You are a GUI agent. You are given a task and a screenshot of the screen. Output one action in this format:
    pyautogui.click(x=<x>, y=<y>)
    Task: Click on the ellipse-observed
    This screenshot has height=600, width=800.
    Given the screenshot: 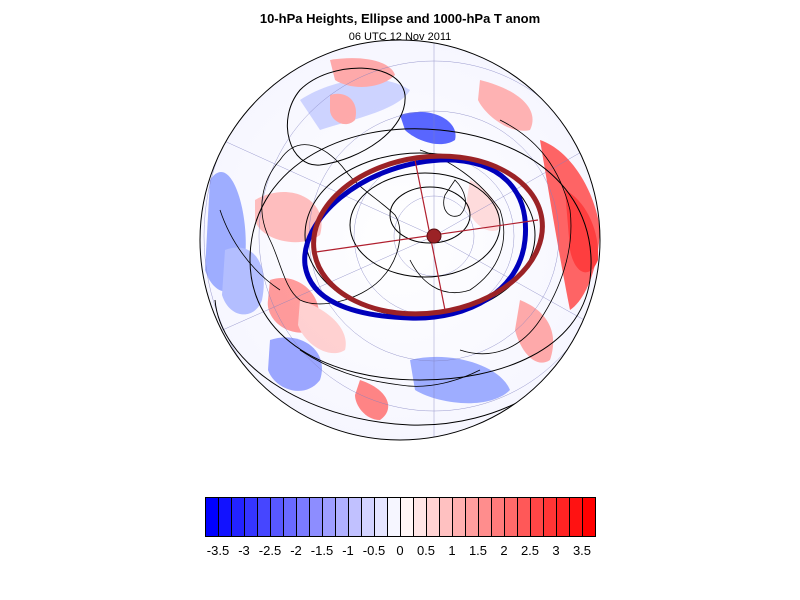 What is the action you would take?
    pyautogui.click(x=415, y=239)
    